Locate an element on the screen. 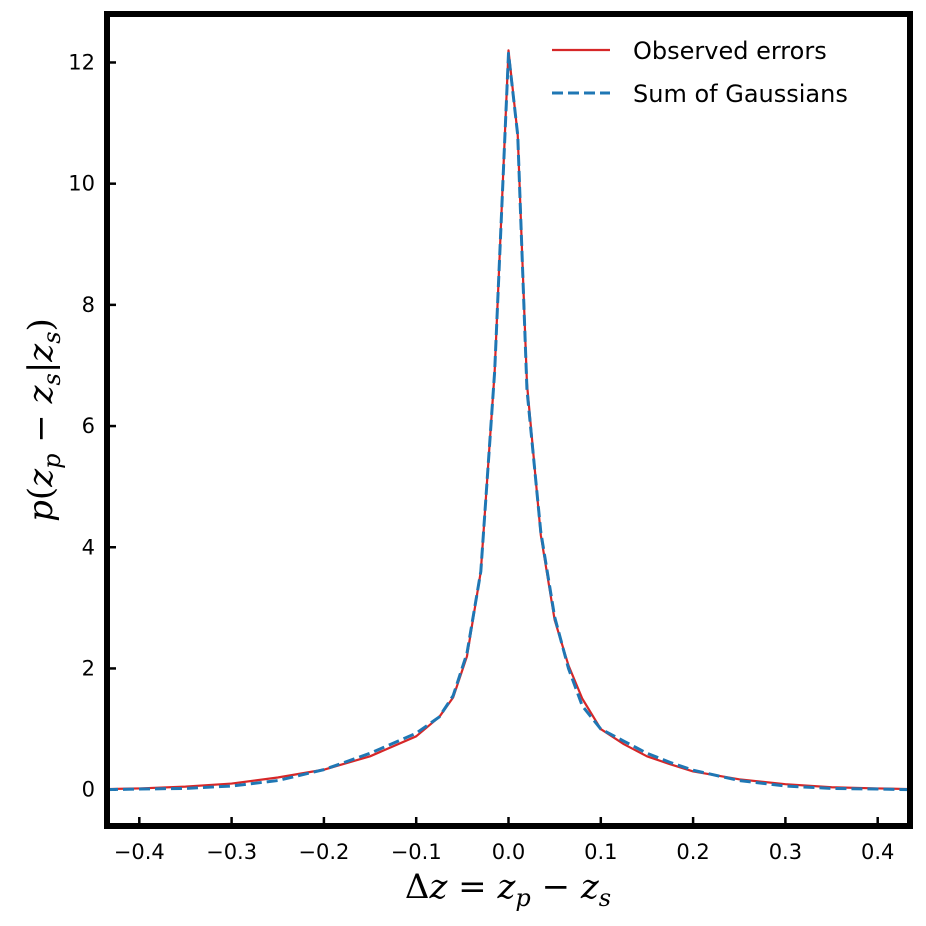 Image resolution: width=926 pixels, height=926 pixels. x-tick-label-minus-0-1: −0.1 is located at coordinates (416, 852).